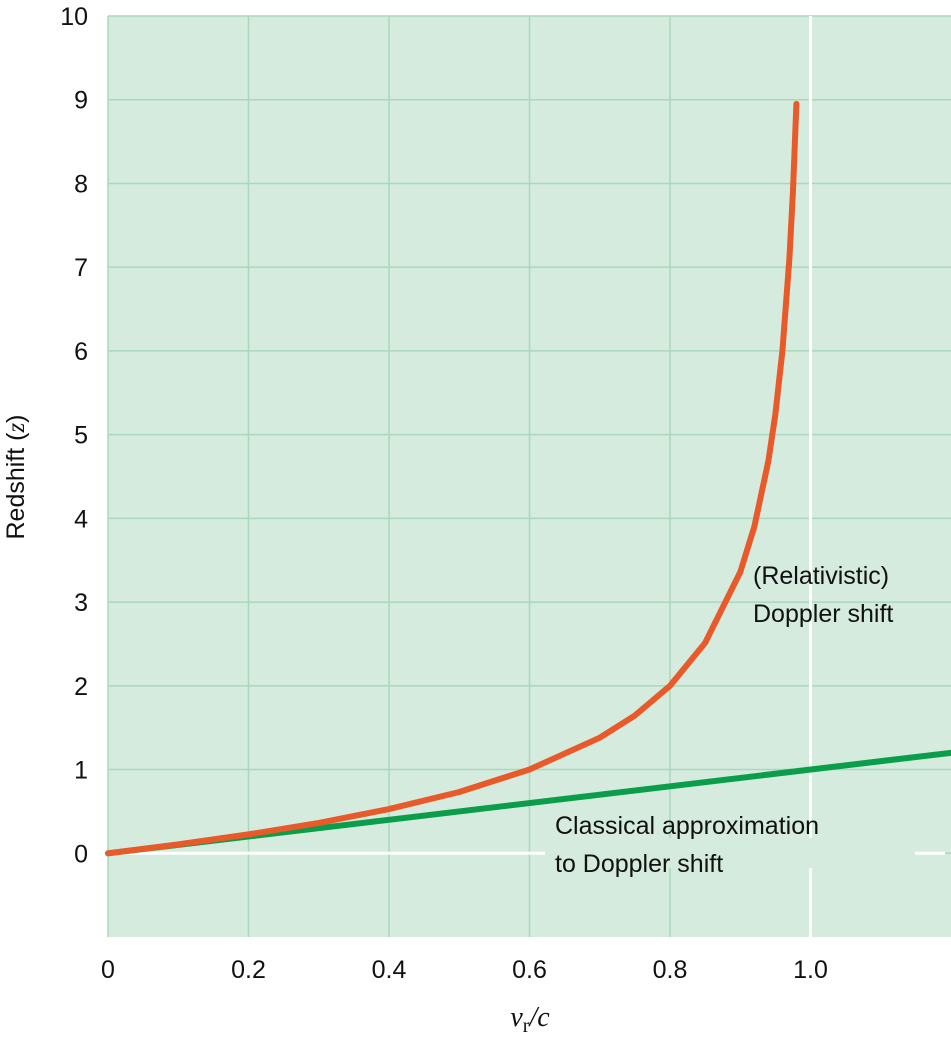  I want to click on y-tick-label: 0, so click(81, 854).